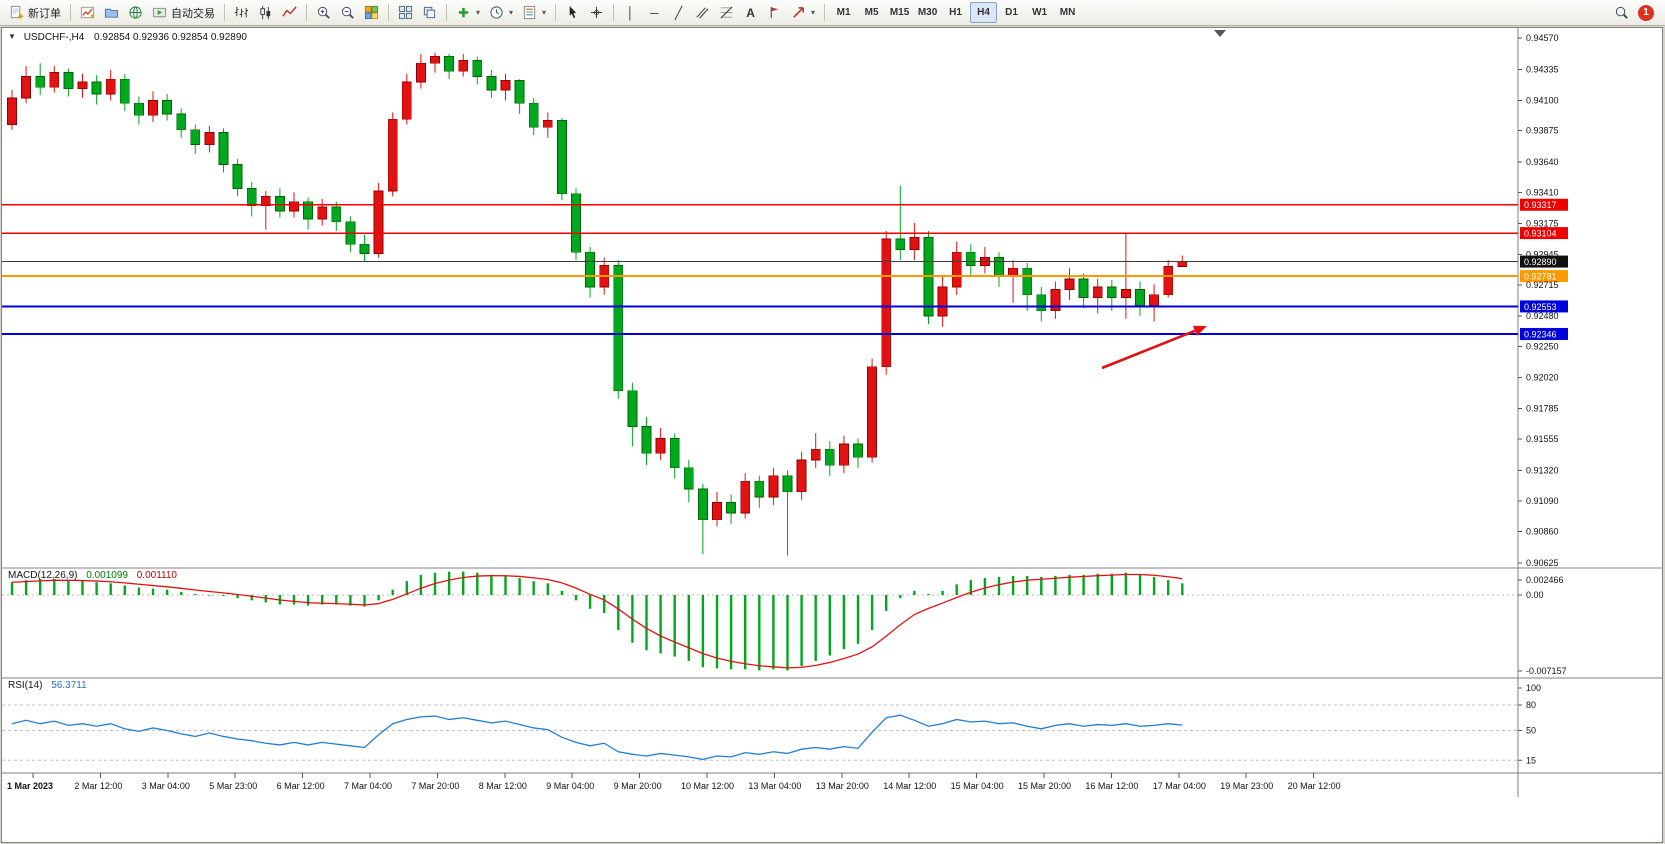  Describe the element at coordinates (1542, 254) in the screenshot. I see `svg-text: 0.92945` at that location.